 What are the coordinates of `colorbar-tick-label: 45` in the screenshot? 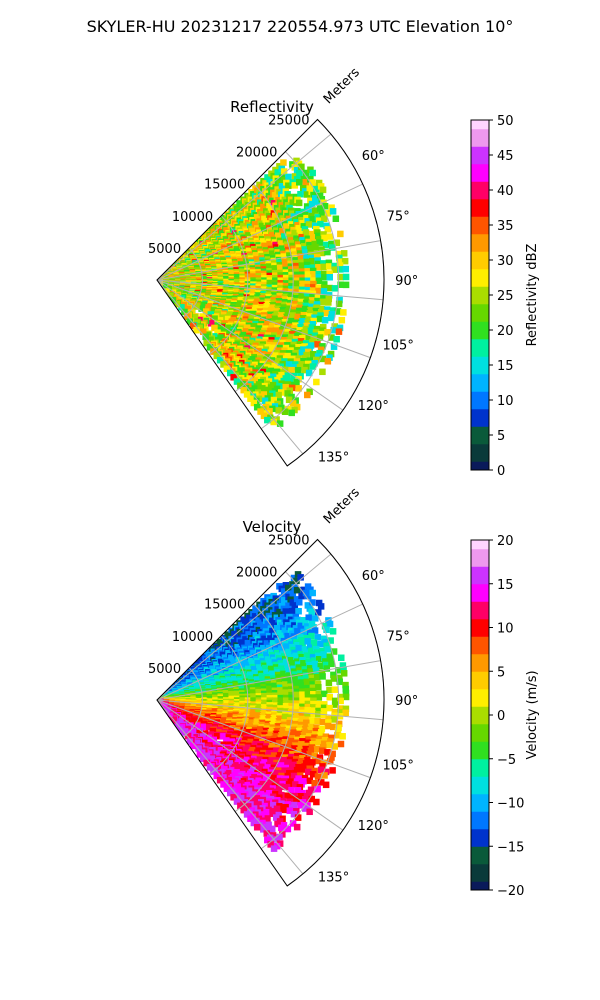 It's located at (505, 156).